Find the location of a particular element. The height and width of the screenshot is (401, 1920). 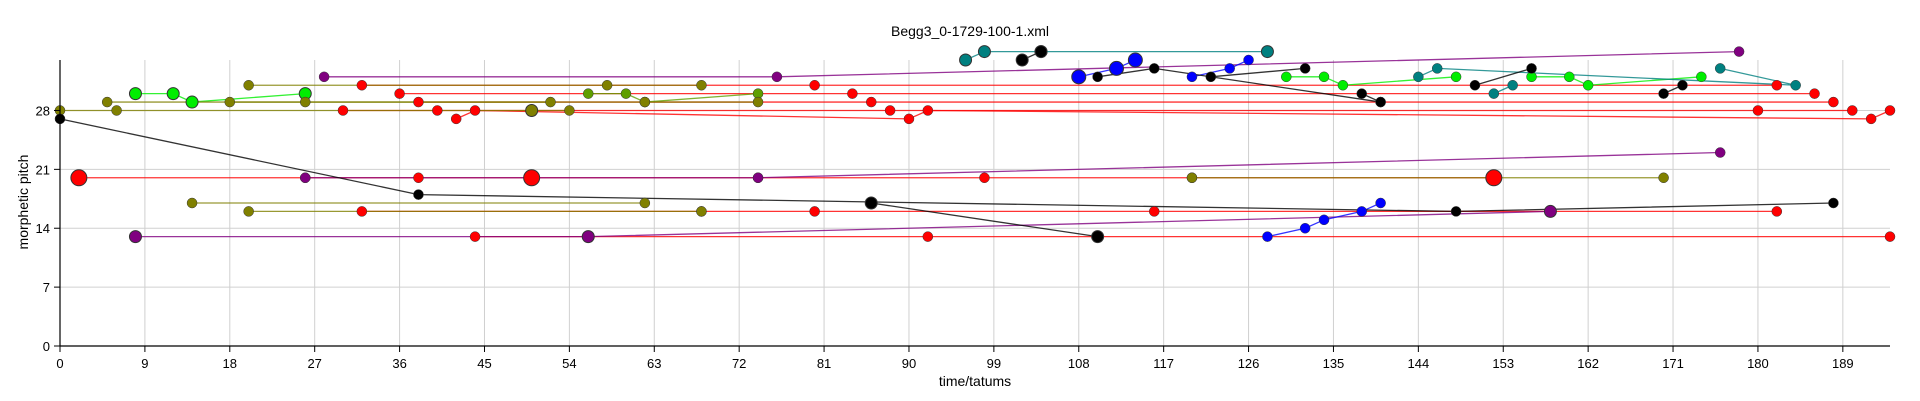

x-tick-label: 171 is located at coordinates (1673, 363).